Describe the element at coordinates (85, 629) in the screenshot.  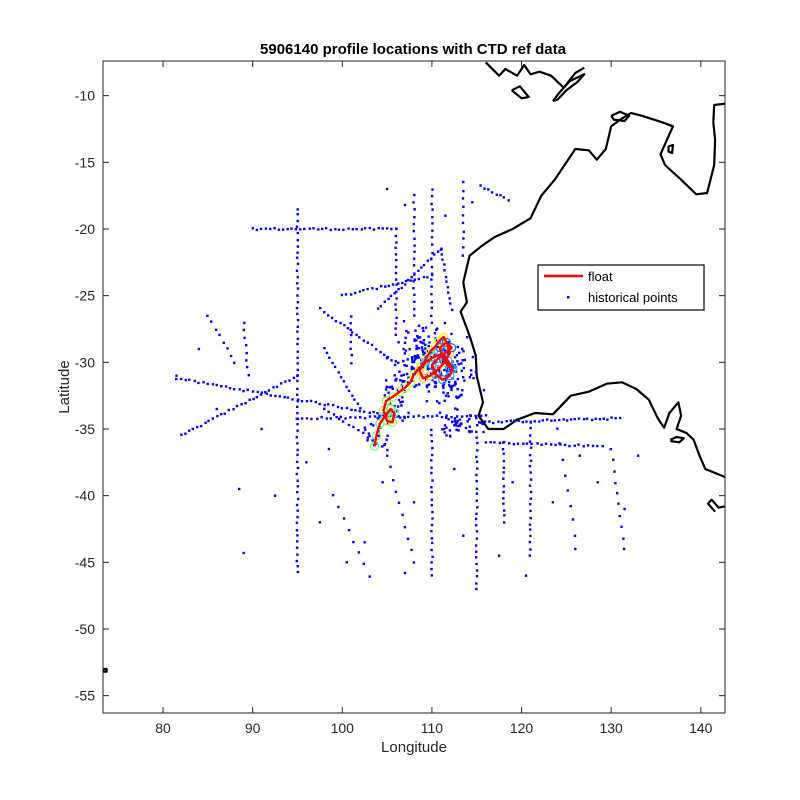
I see `y-tick-label: -50` at that location.